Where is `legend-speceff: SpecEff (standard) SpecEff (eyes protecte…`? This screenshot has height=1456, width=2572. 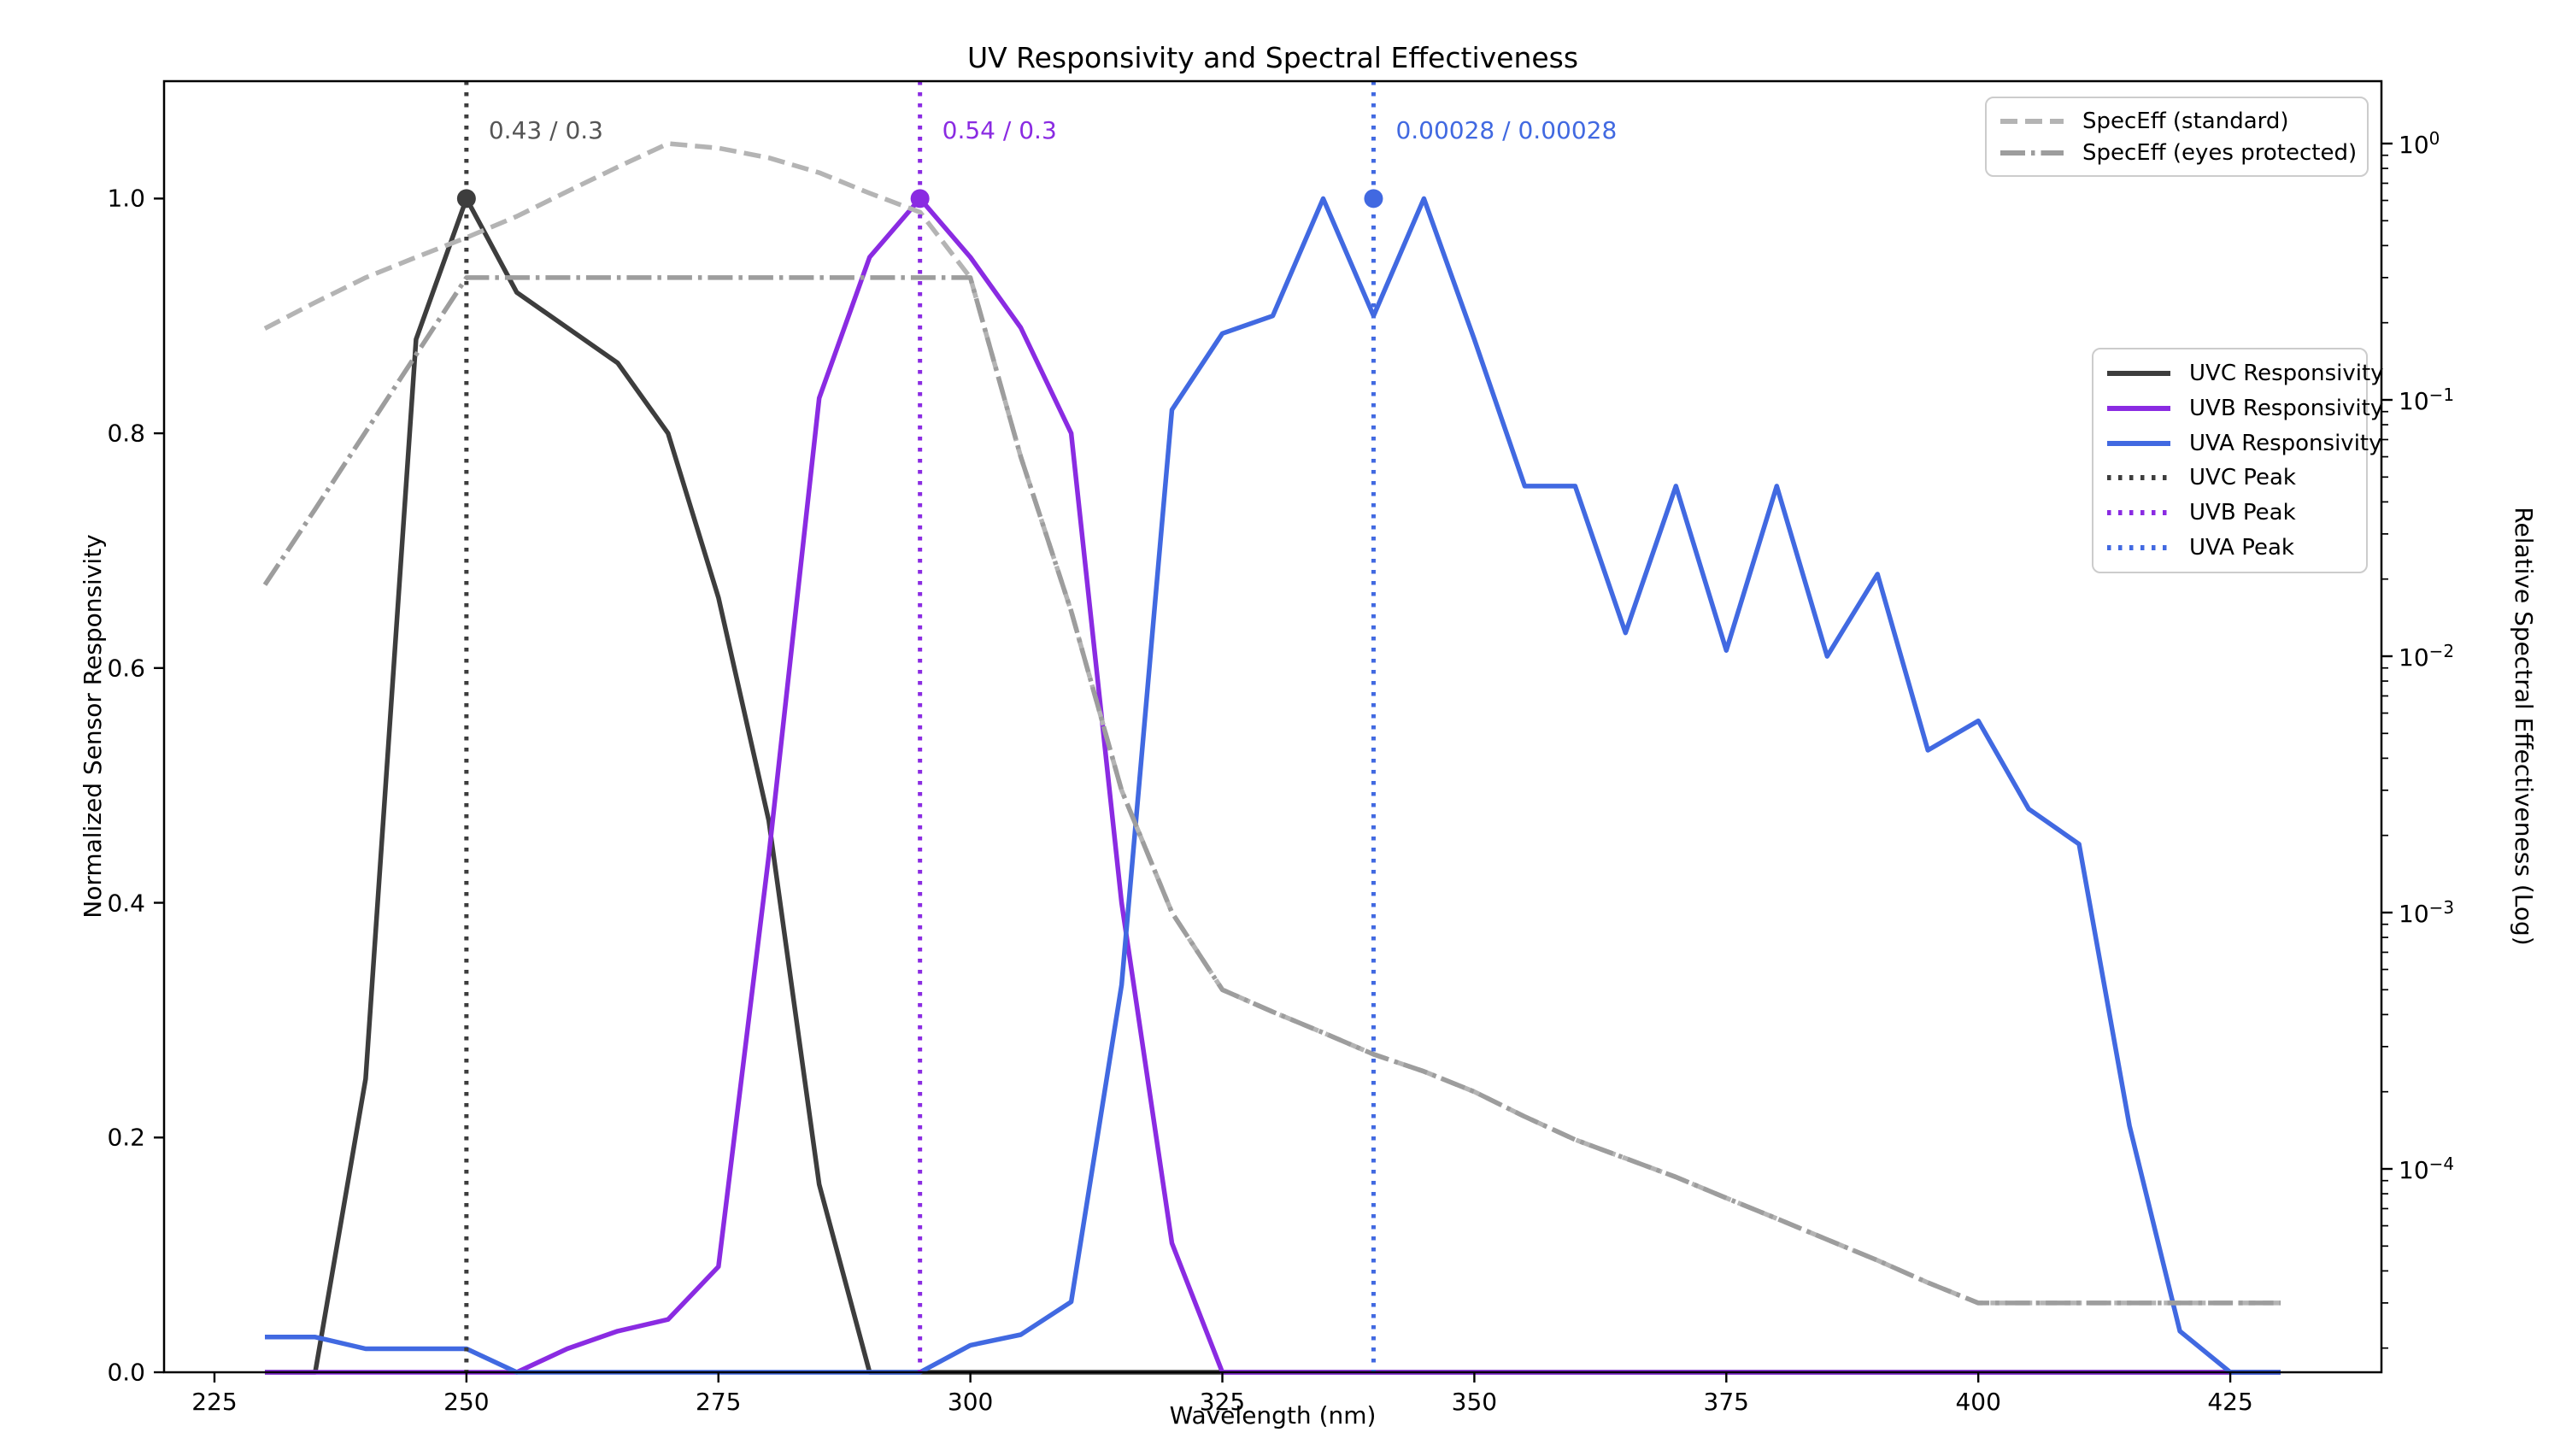 legend-speceff: SpecEff (standard) SpecEff (eyes protecte… is located at coordinates (2177, 137).